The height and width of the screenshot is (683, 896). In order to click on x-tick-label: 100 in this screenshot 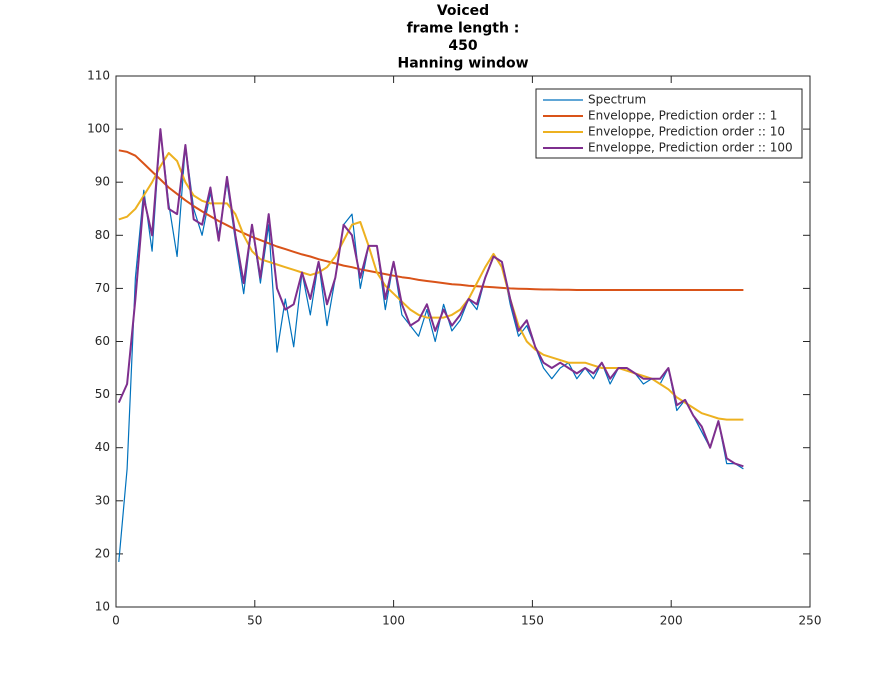, I will do `click(393, 621)`.